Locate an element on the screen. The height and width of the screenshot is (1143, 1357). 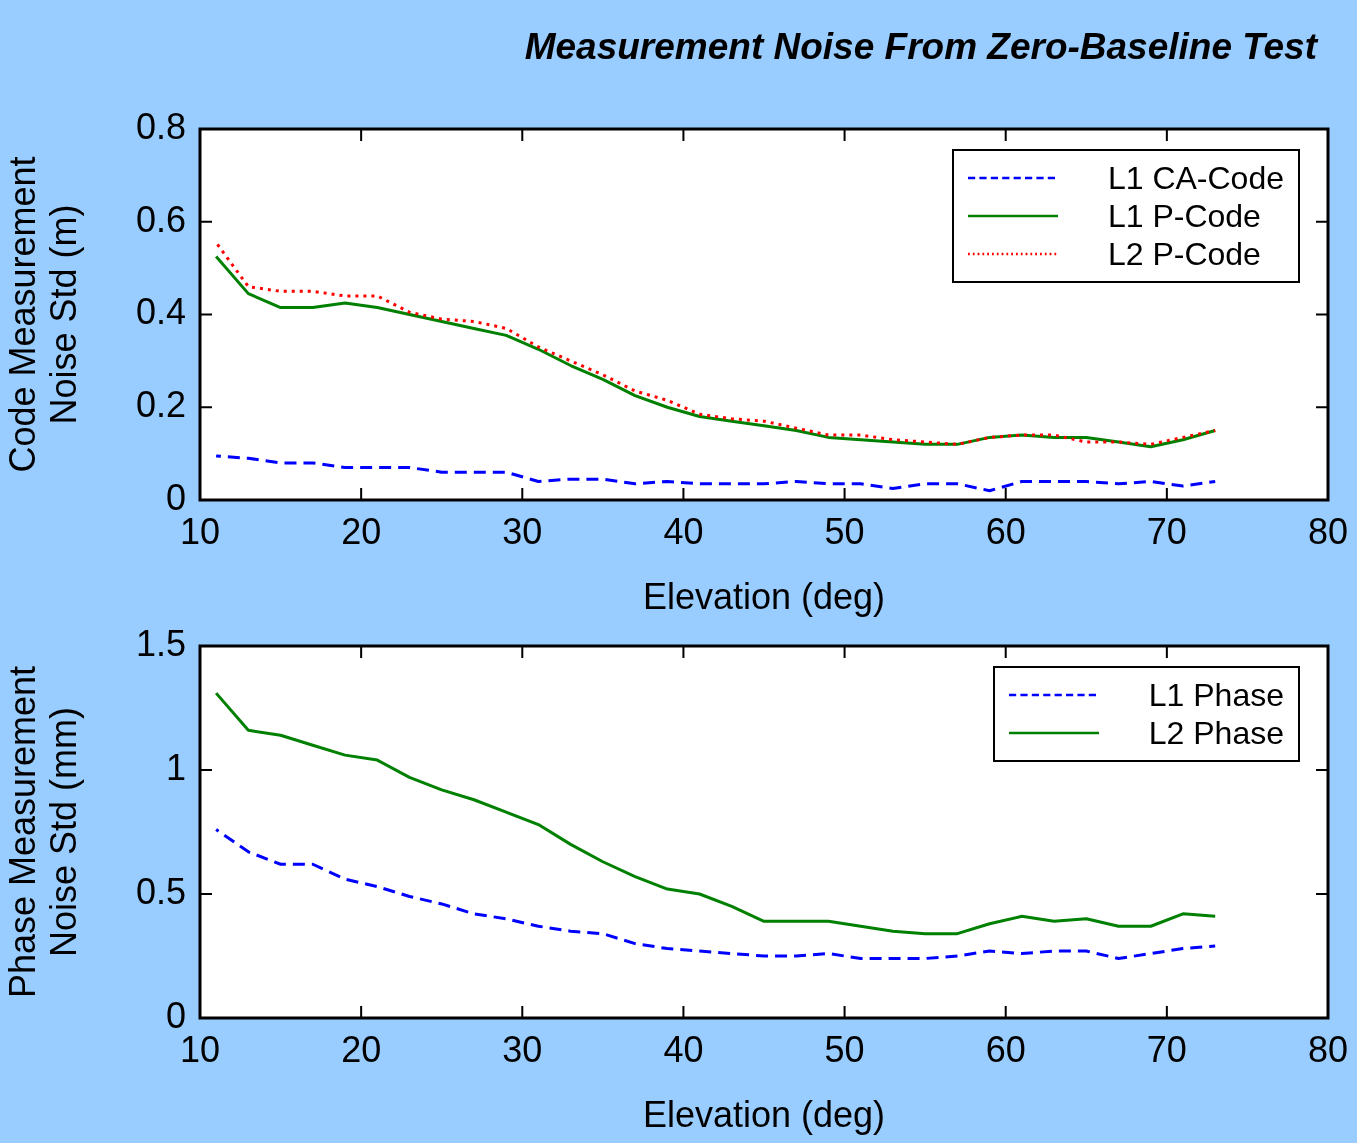
y-tick-label: 0.8 is located at coordinates (160, 126).